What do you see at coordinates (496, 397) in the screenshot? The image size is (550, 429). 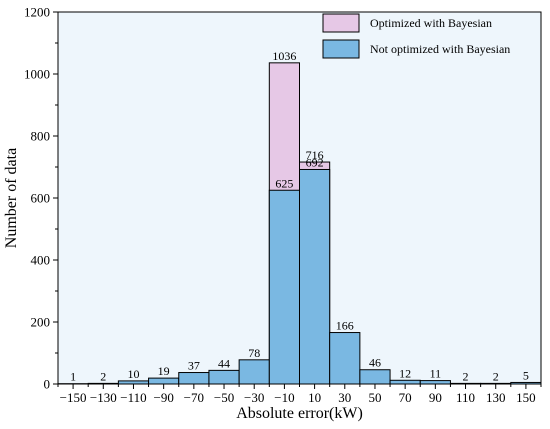 I see `x-tick-label-14: 130` at bounding box center [496, 397].